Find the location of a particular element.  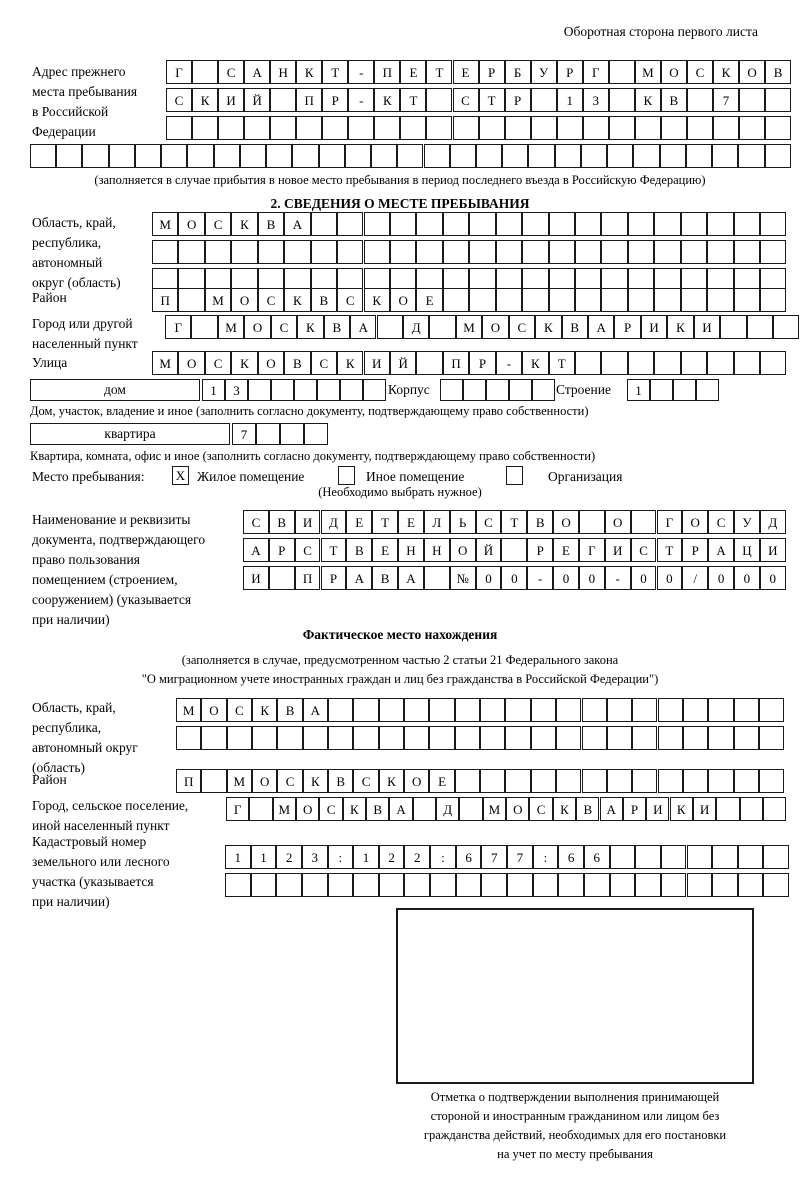

char-cell: Д is located at coordinates (416, 327).